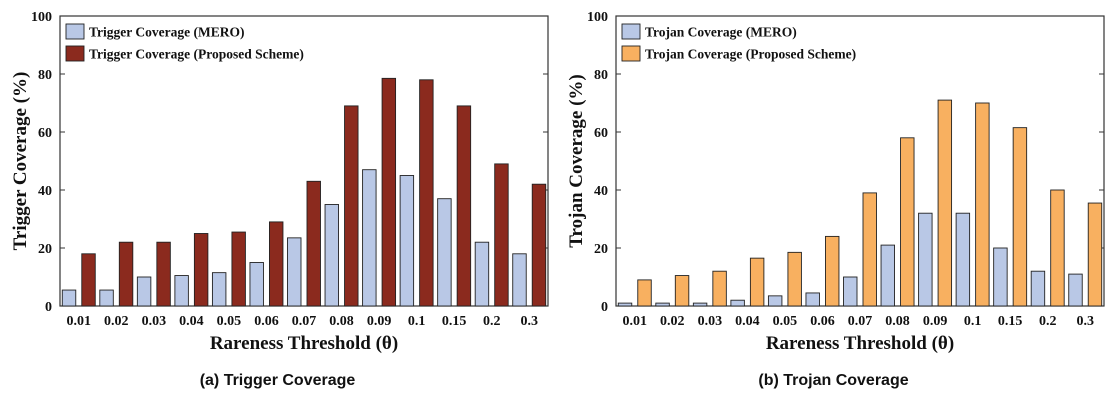  What do you see at coordinates (196, 54) in the screenshot?
I see `legend-label-proposed: Trigger Coverage (Proposed Scheme)` at bounding box center [196, 54].